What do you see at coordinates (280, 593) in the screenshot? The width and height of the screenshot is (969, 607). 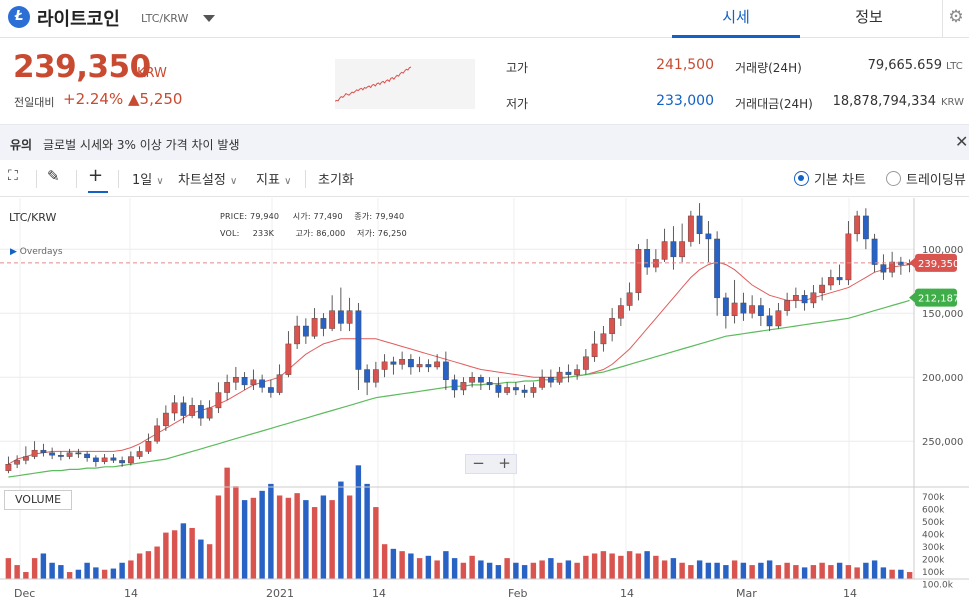 I see `date-tick-label: 2021` at bounding box center [280, 593].